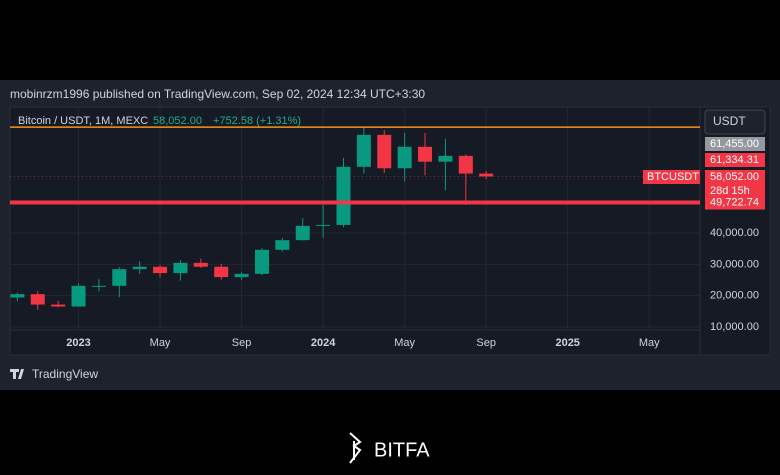 This screenshot has width=780, height=475. What do you see at coordinates (257, 121) in the screenshot?
I see `legend-change: +752.58 (+1.31%)` at bounding box center [257, 121].